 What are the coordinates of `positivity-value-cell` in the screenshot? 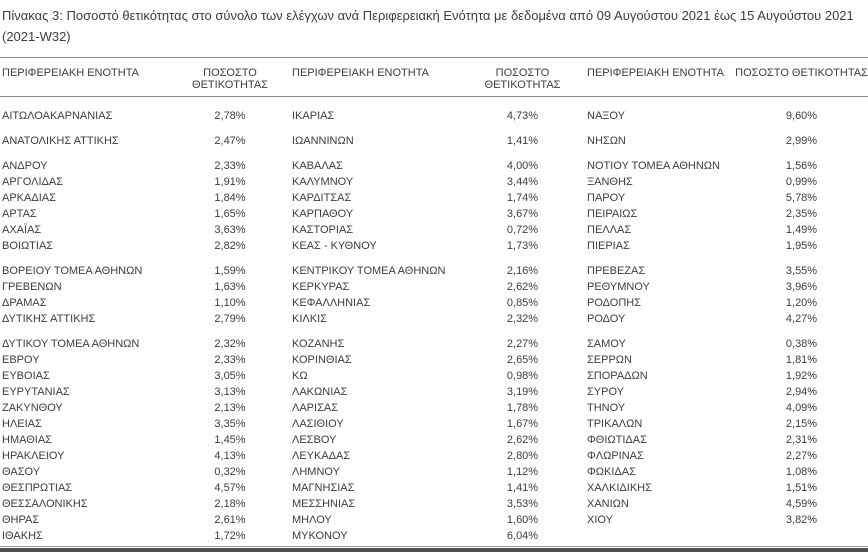 It's located at (801, 536).